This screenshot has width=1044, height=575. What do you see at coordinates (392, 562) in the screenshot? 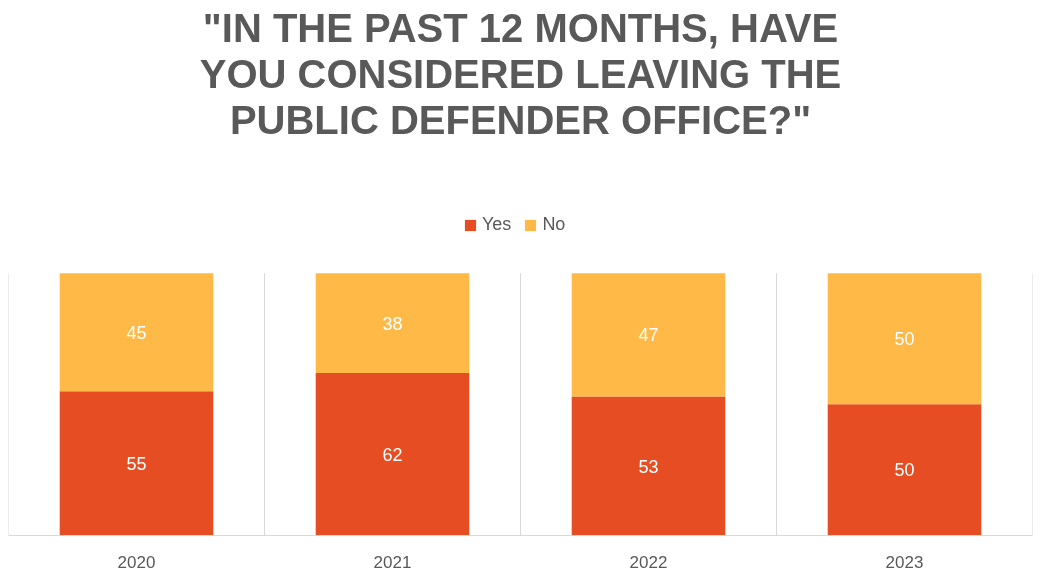
I see `x-tick-label: 2021` at bounding box center [392, 562].